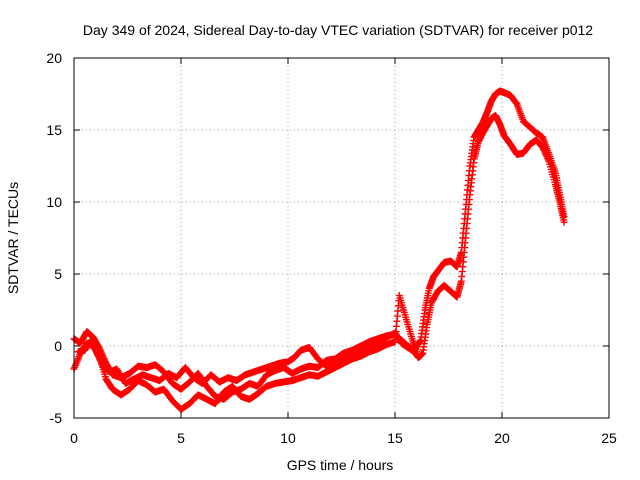 The height and width of the screenshot is (480, 640). Describe the element at coordinates (395, 438) in the screenshot. I see `x-tick-label: 15` at that location.